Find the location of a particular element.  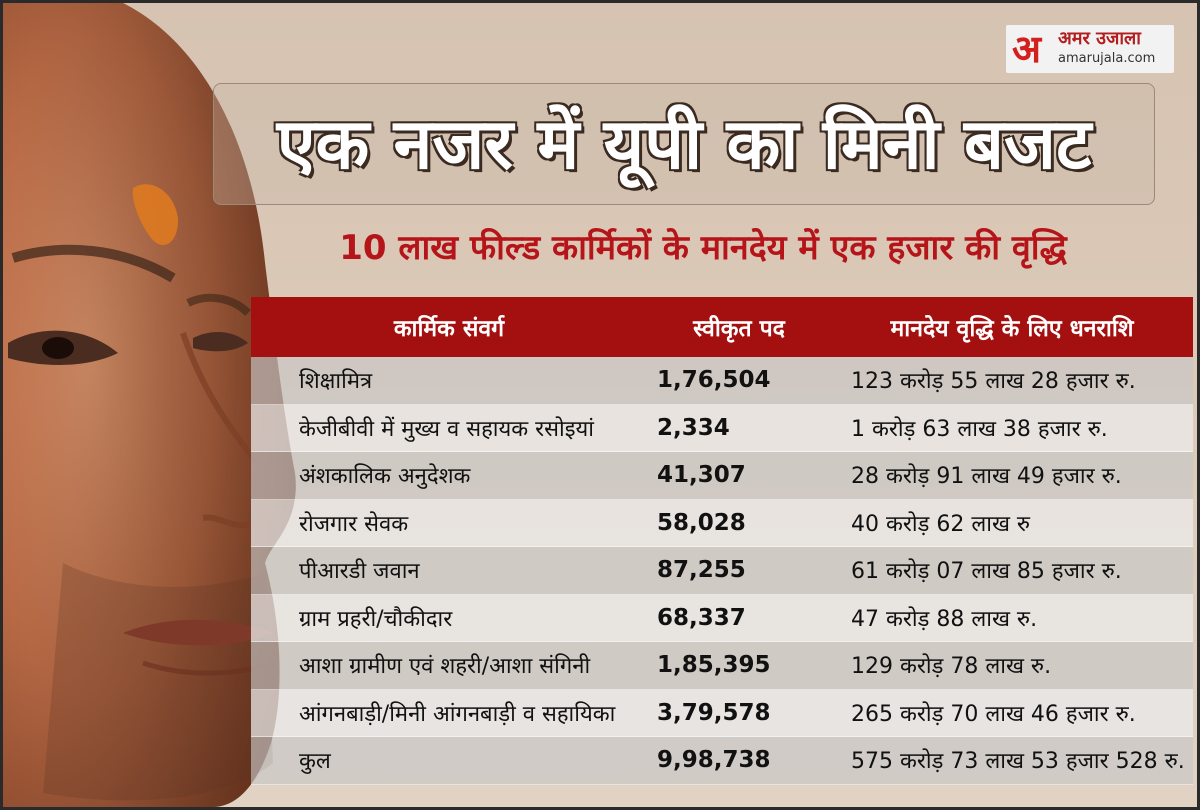

cell-amount: 47 करोड़ 88 लाख रु. is located at coordinates (944, 619).